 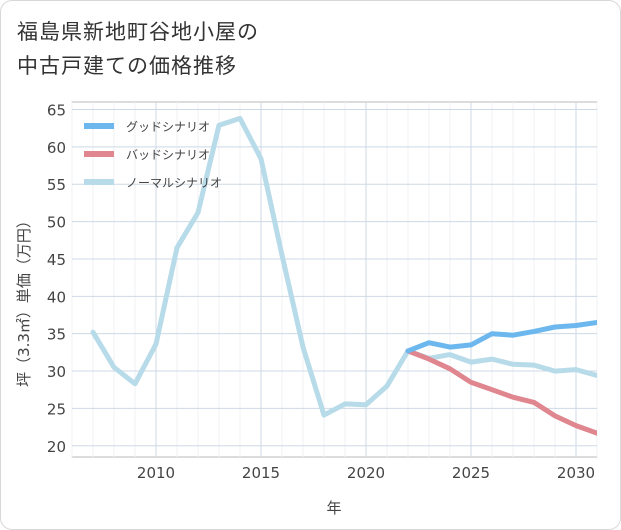 What do you see at coordinates (56, 335) in the screenshot?
I see `y-tick-label: 35` at bounding box center [56, 335].